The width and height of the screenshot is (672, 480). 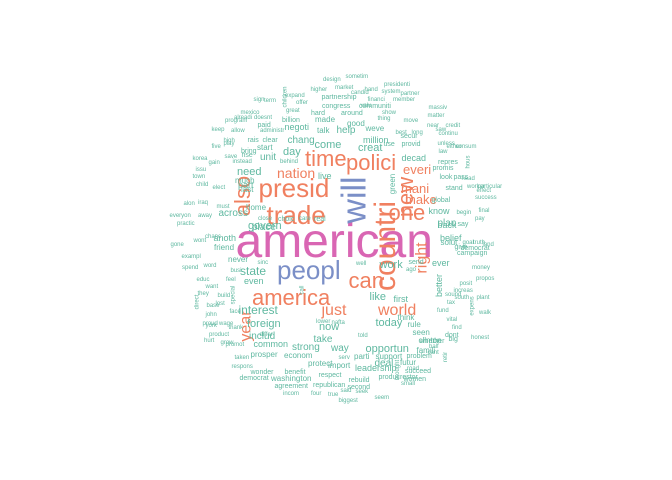 What do you see at coordinates (346, 130) in the screenshot?
I see `cloud-word-help: help` at bounding box center [346, 130].